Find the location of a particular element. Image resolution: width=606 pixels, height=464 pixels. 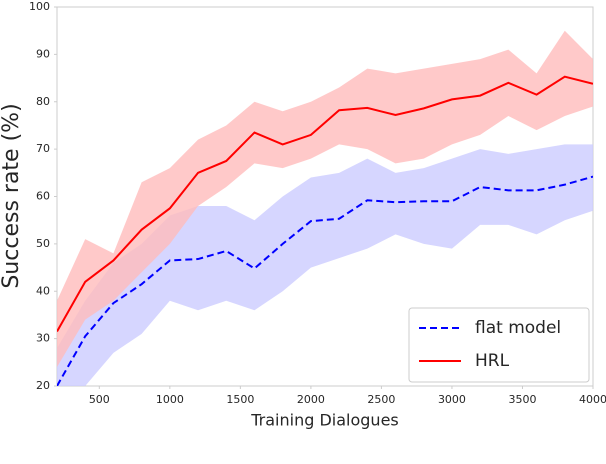

y-tick-label: 30 is located at coordinates (43, 338).